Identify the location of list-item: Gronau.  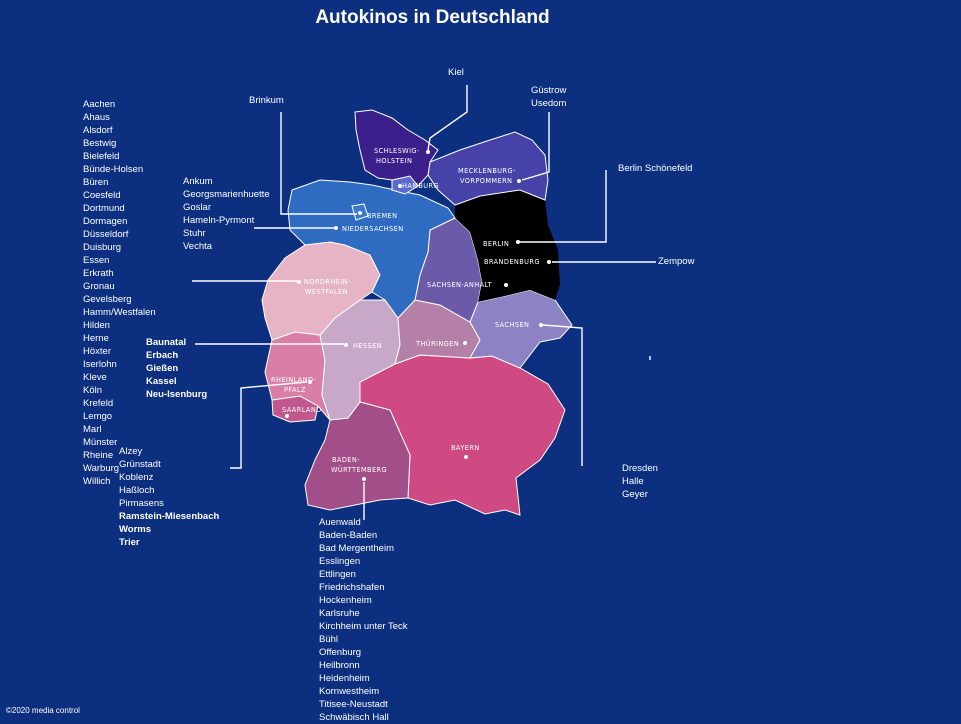
(99, 286).